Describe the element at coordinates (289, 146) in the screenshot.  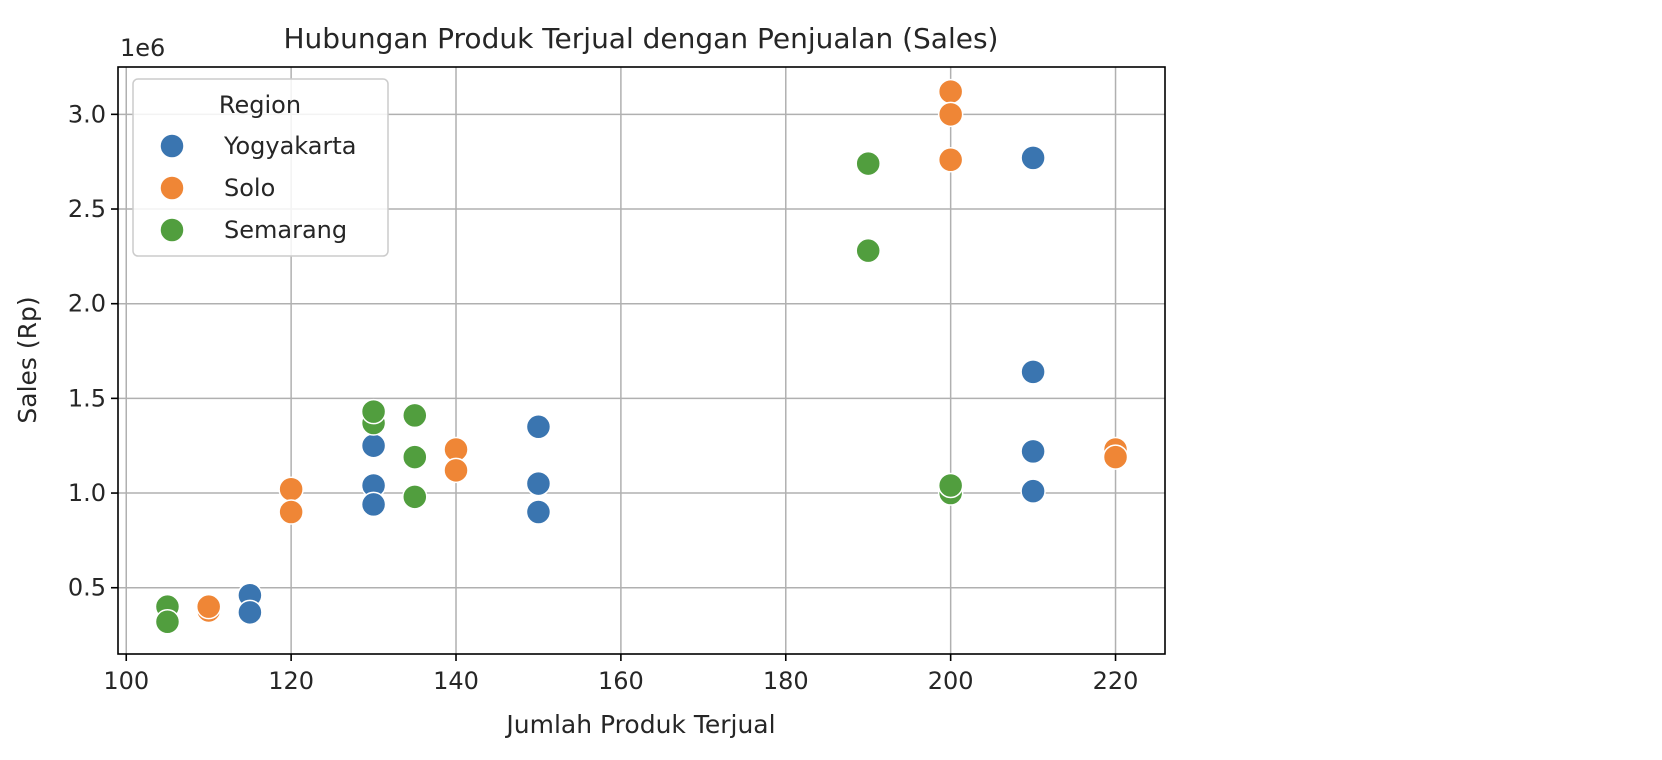
I see `legend-label-yogyakarta: Yogyakarta` at that location.